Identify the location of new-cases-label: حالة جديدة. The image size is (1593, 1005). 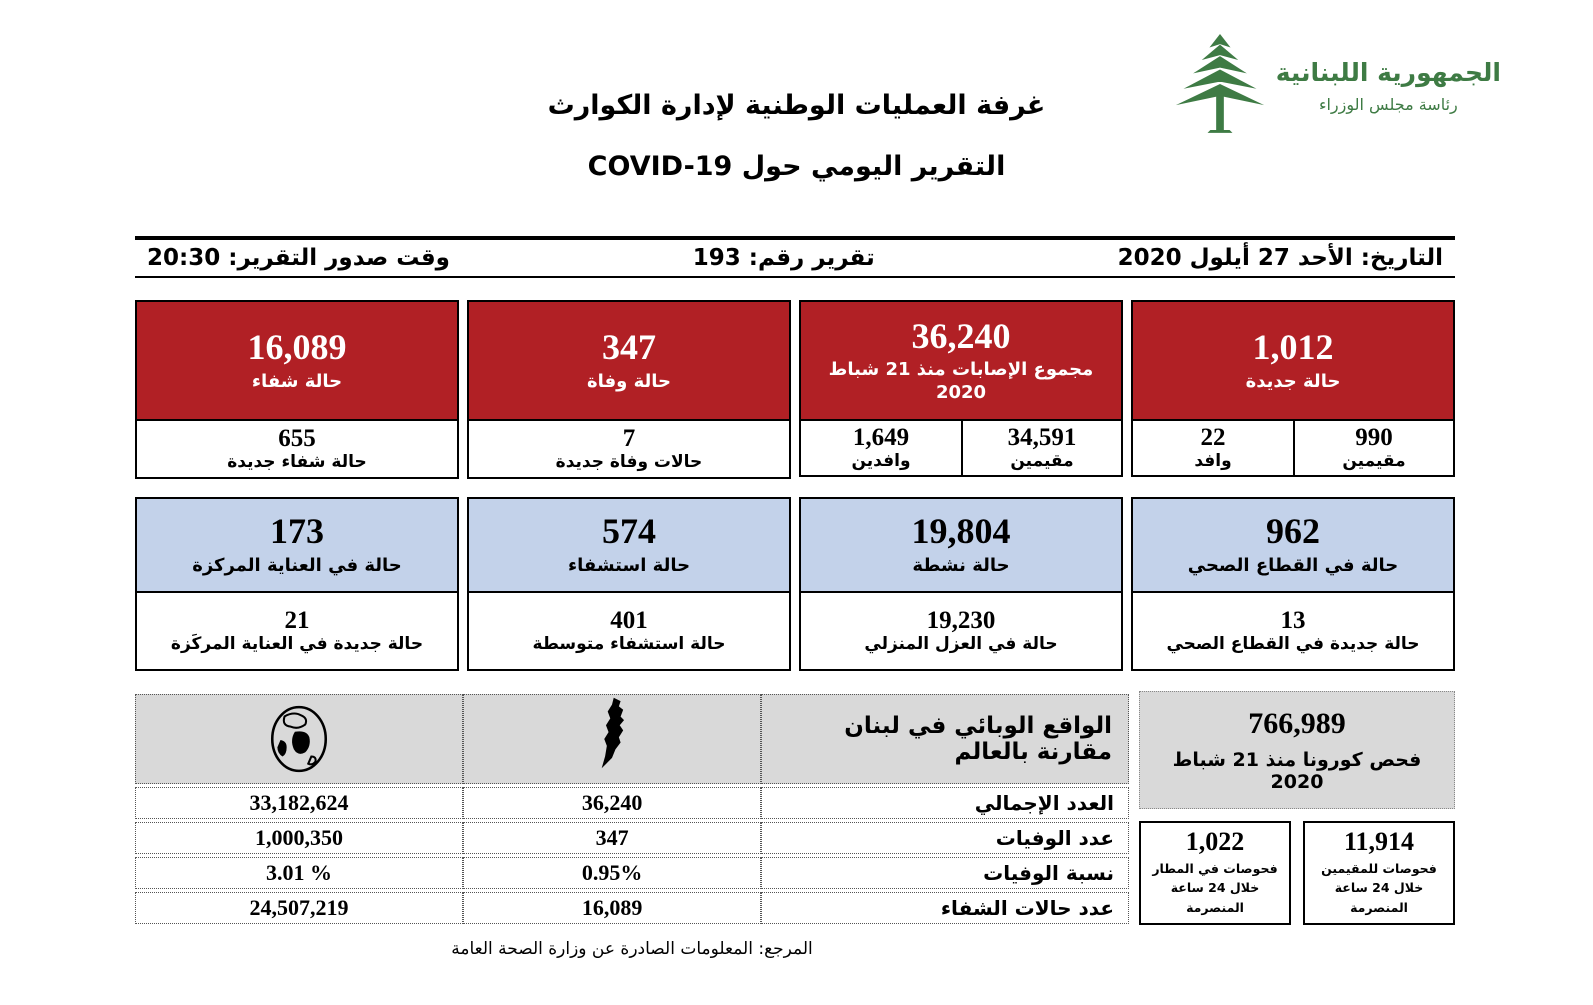
(1293, 381).